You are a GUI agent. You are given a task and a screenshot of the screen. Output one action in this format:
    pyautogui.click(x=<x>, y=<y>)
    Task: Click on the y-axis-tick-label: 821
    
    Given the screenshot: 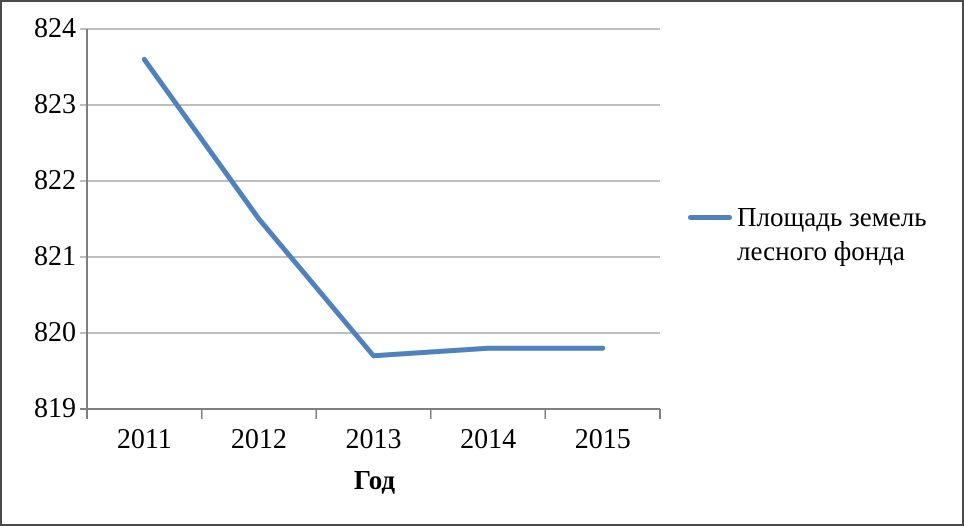 What is the action you would take?
    pyautogui.click(x=55, y=256)
    